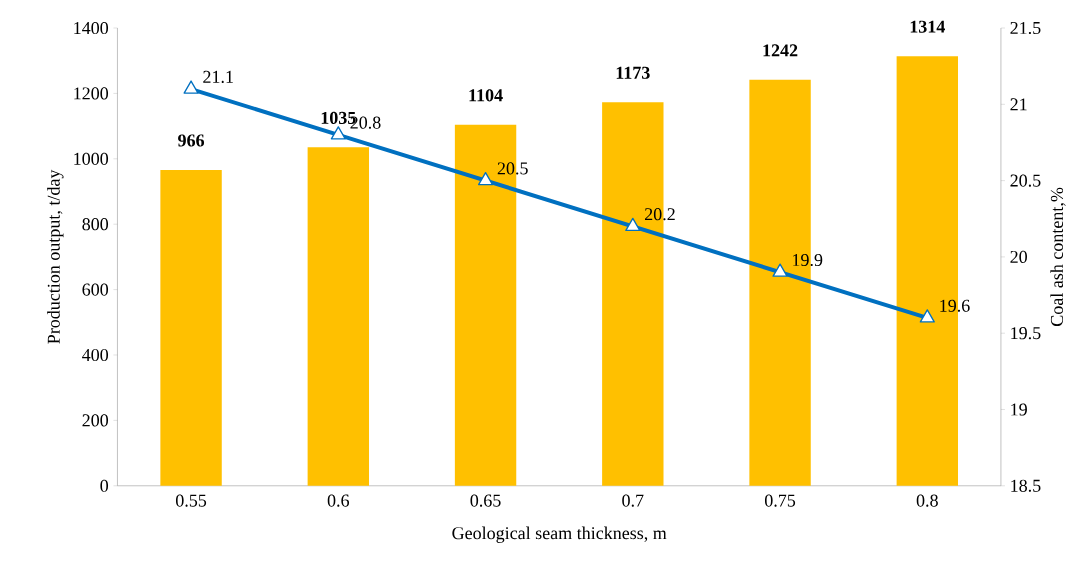 This screenshot has height=573, width=1077. Describe the element at coordinates (191, 140) in the screenshot. I see `data-label: 966` at that location.